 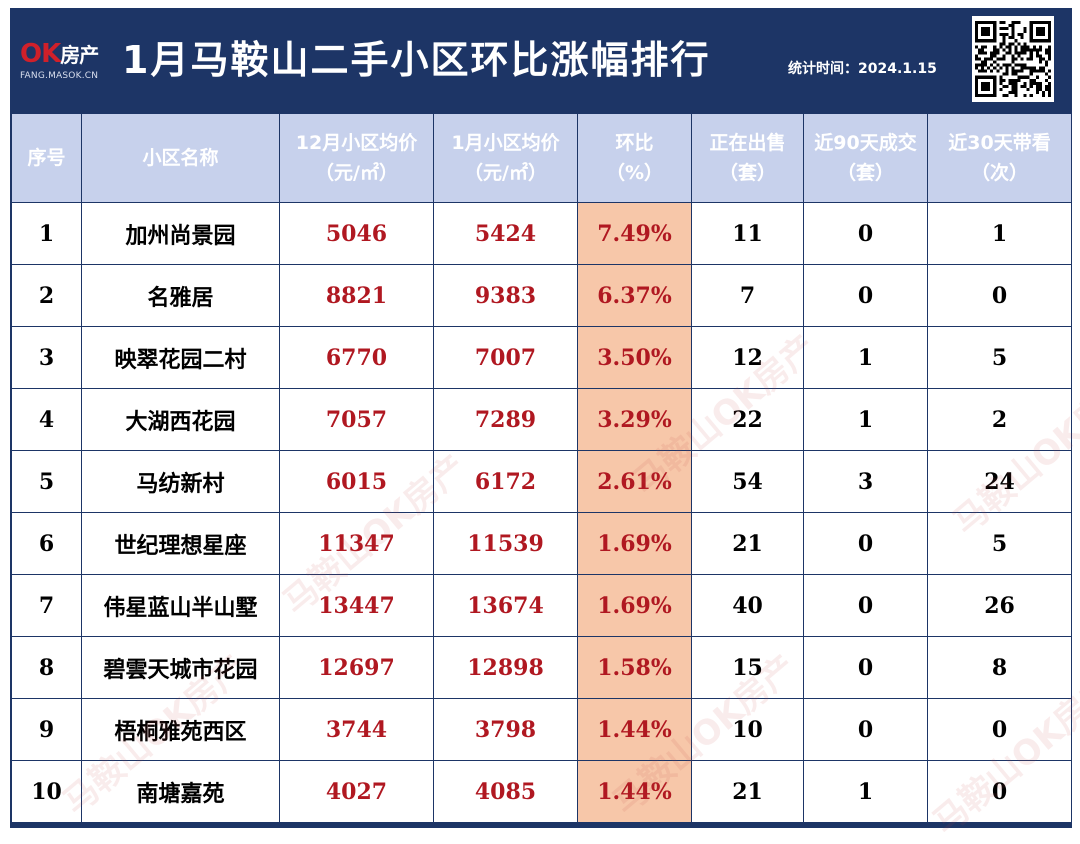 What do you see at coordinates (46, 605) in the screenshot?
I see `rank-cell: 7` at bounding box center [46, 605].